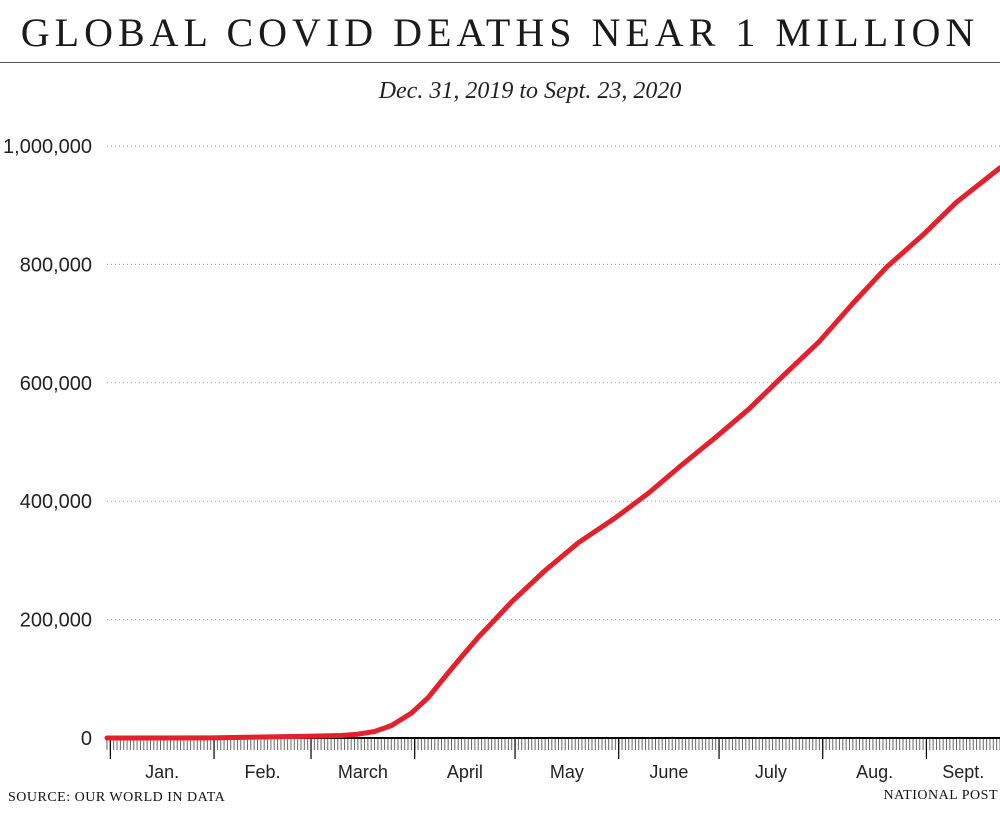 The height and width of the screenshot is (817, 1000). I want to click on source-note: SOURCE: OUR WORLD IN DATA, so click(117, 797).